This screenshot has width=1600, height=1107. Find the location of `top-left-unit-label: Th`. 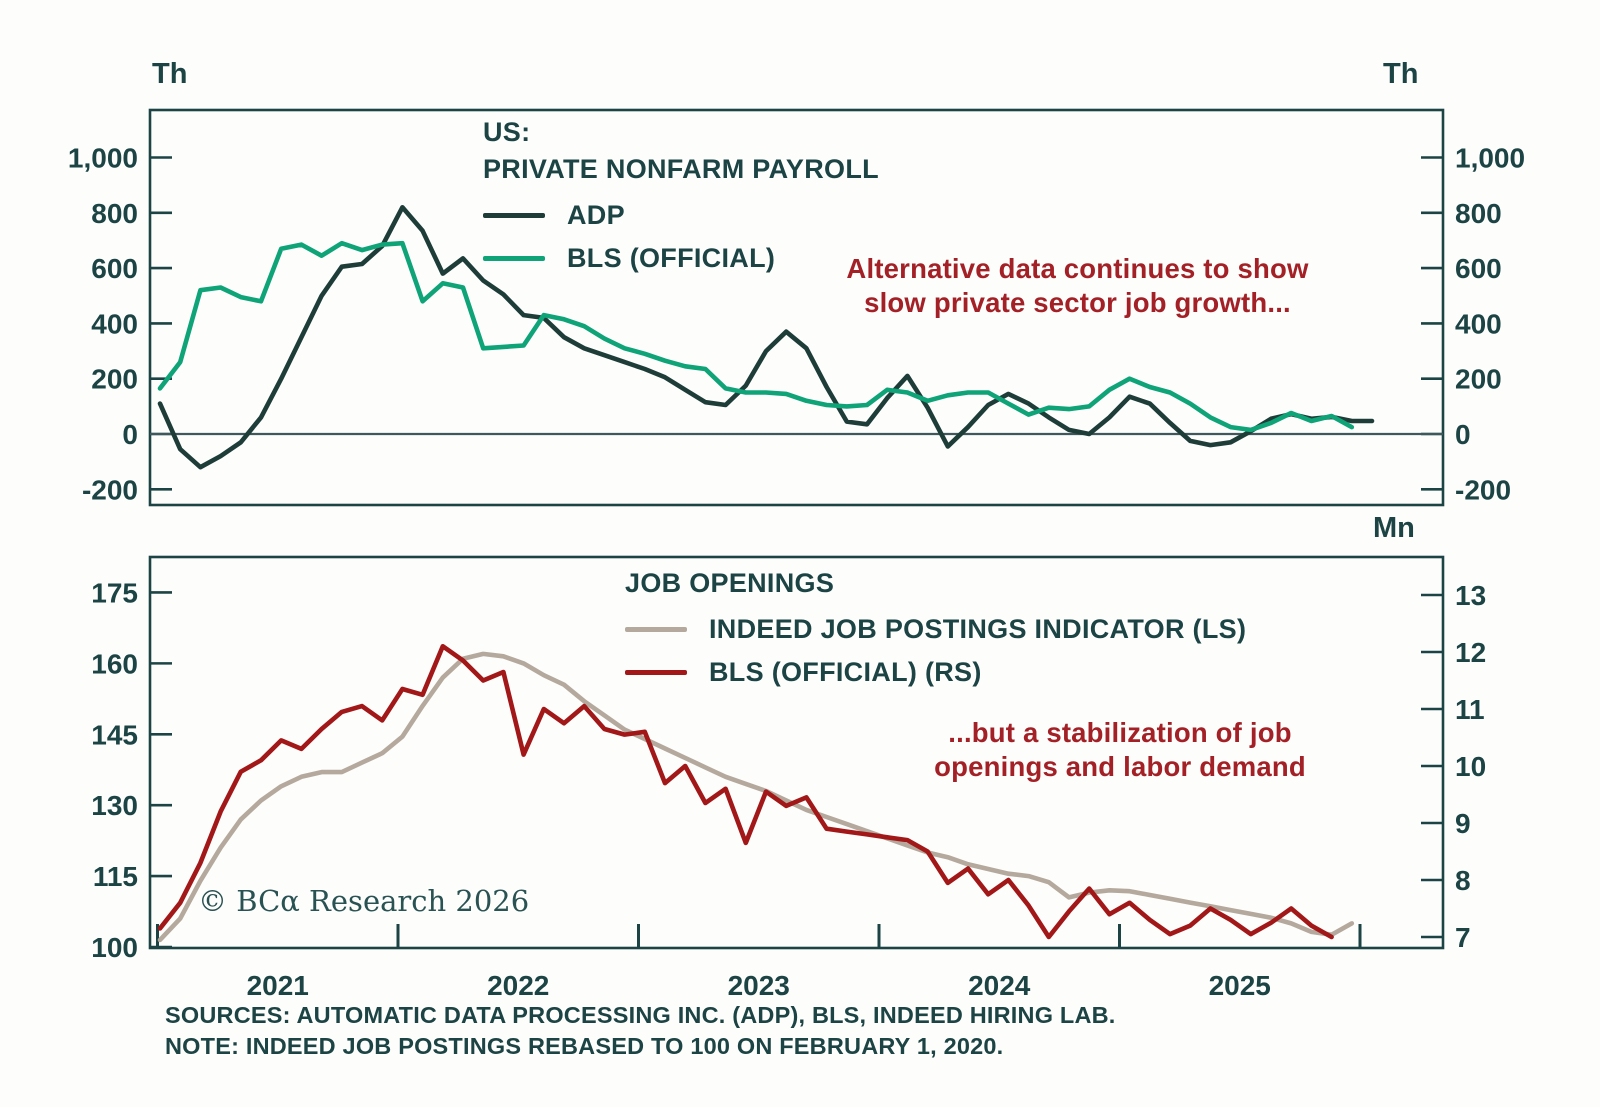

top-left-unit-label: Th is located at coordinates (170, 74).